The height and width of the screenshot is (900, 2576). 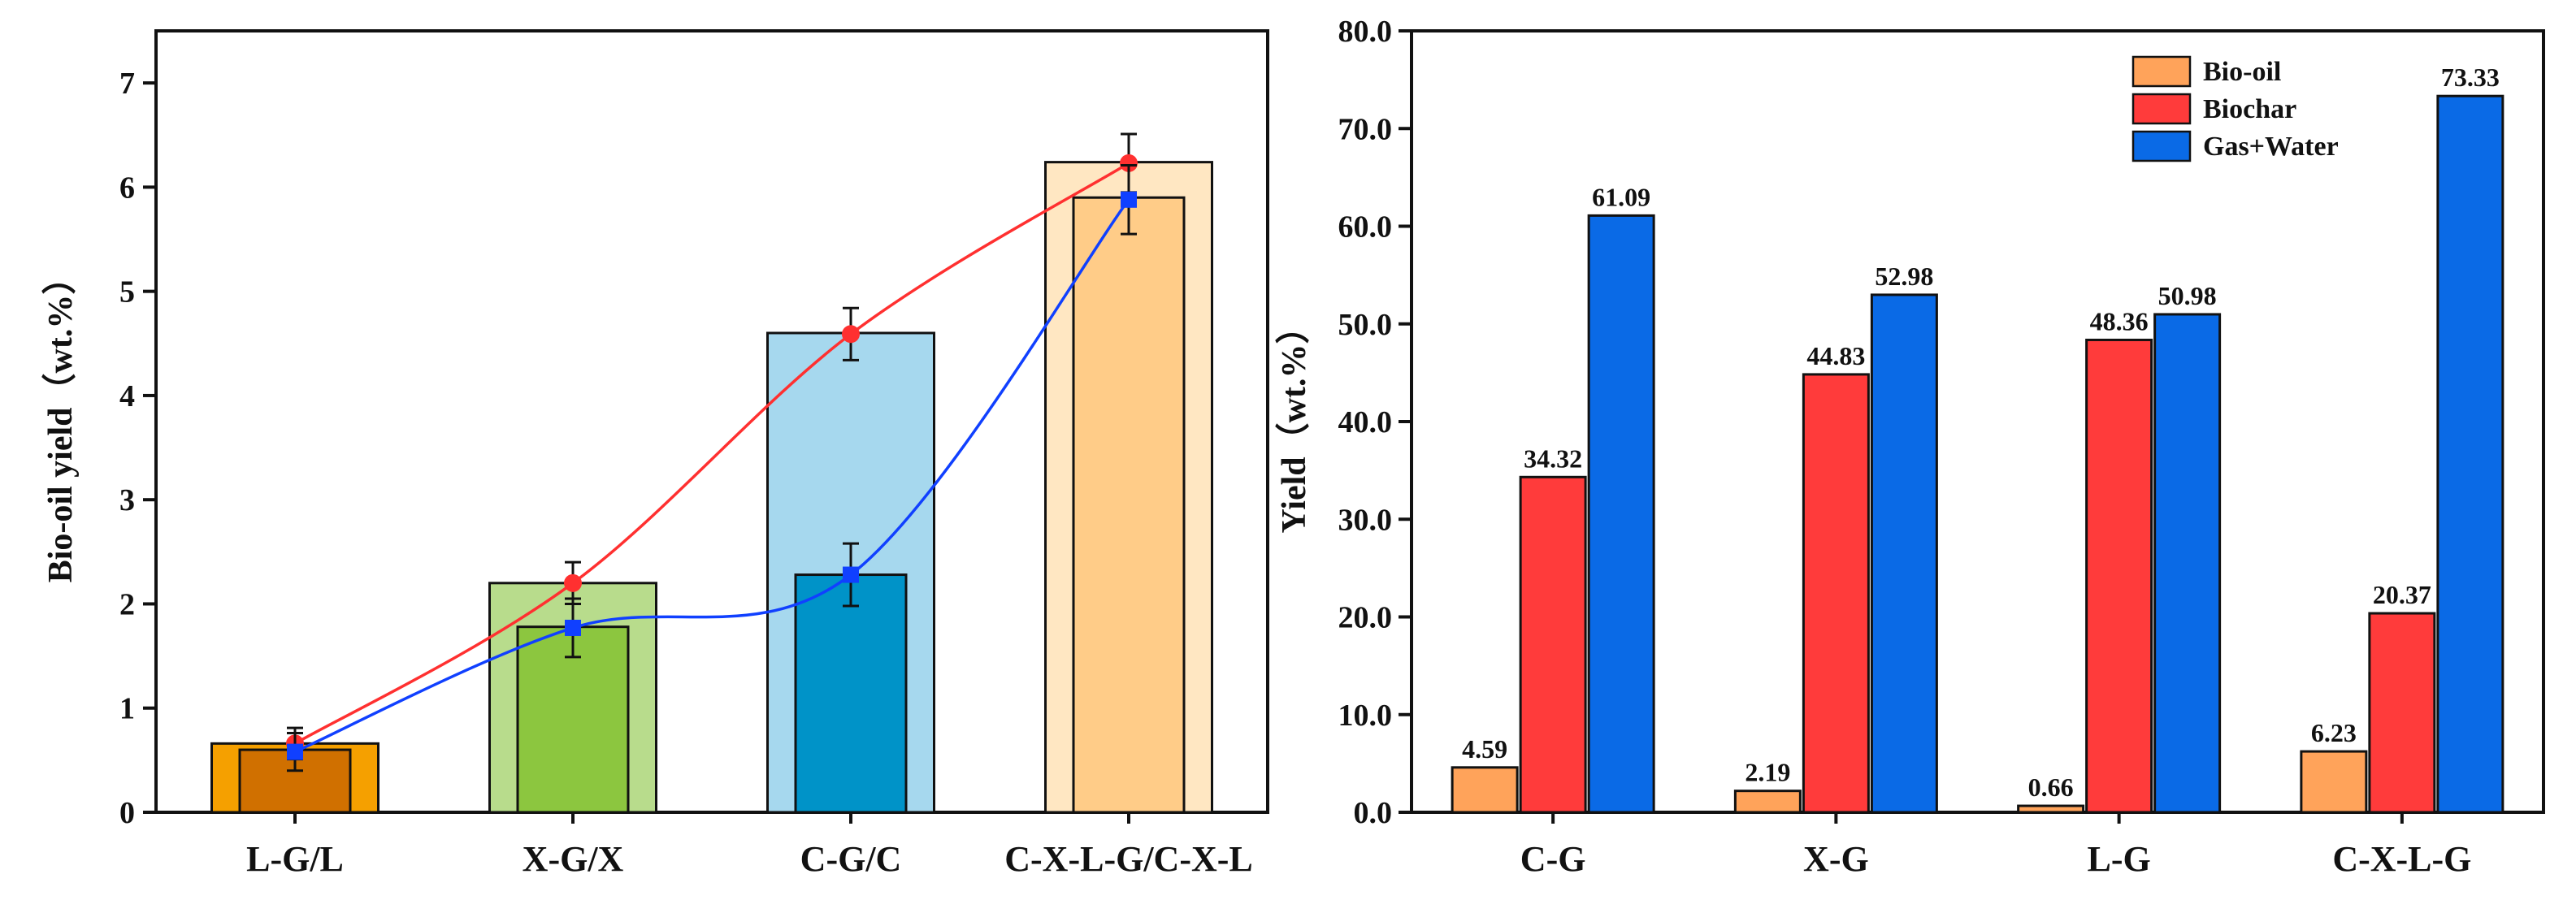 I want to click on right-y-axis-title: Yield（wt.%）, so click(x=1294, y=422).